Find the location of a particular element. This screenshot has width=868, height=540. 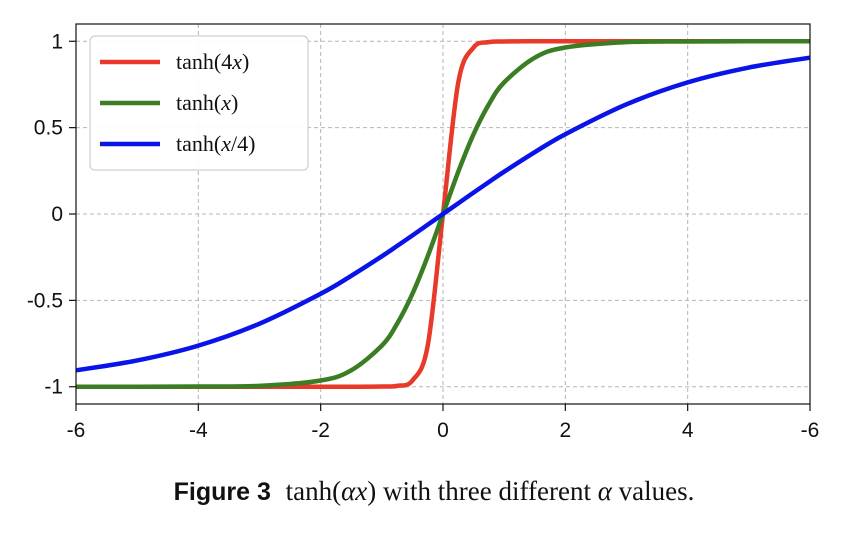

caption-alpha-2: α is located at coordinates (604, 491).